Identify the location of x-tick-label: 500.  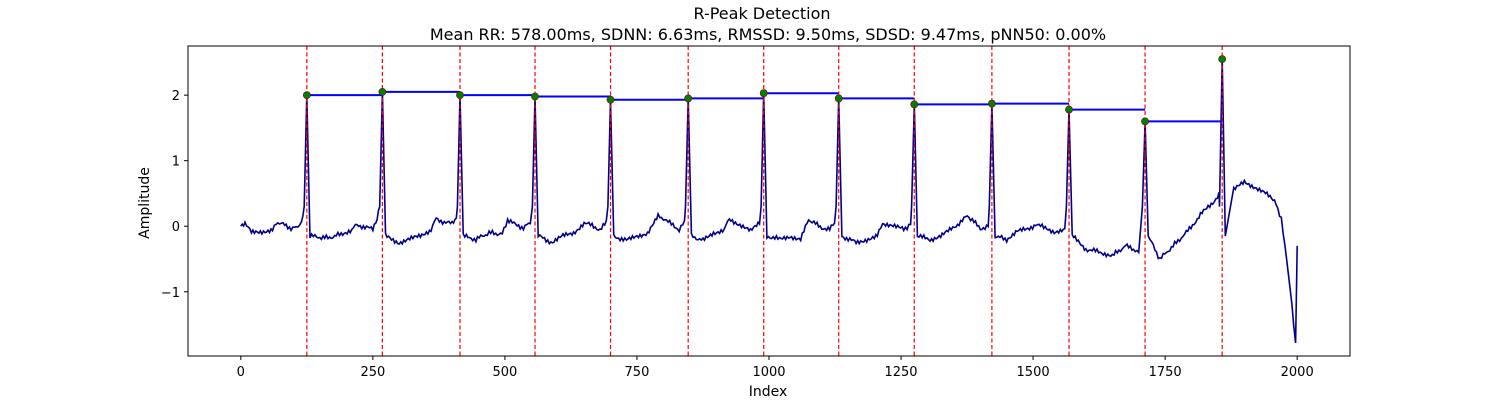
(504, 372).